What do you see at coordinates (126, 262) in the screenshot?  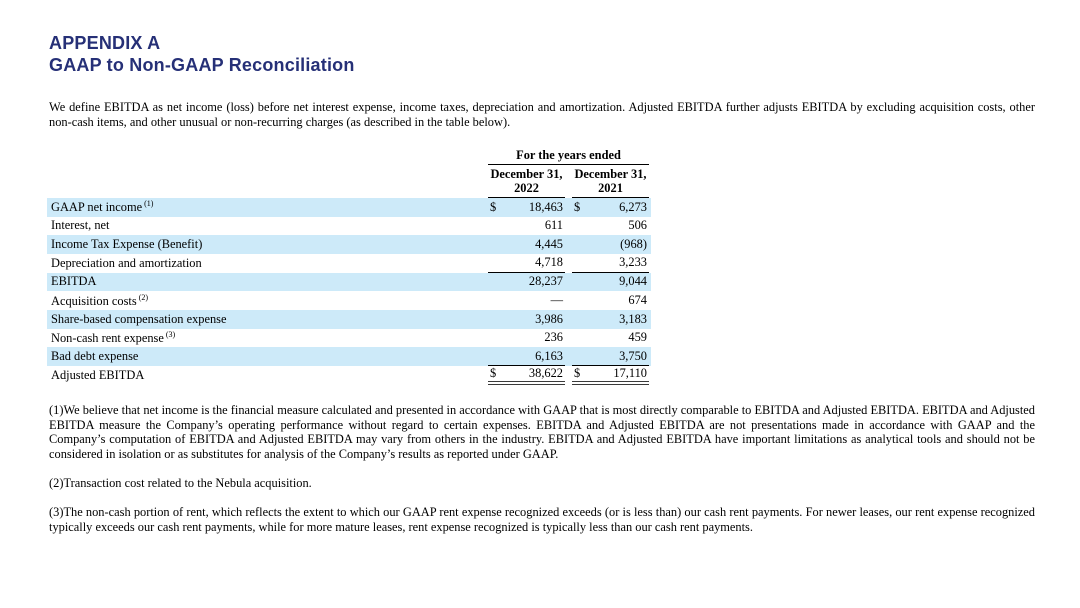 I see `row-label-text: Depreciation and amortization` at bounding box center [126, 262].